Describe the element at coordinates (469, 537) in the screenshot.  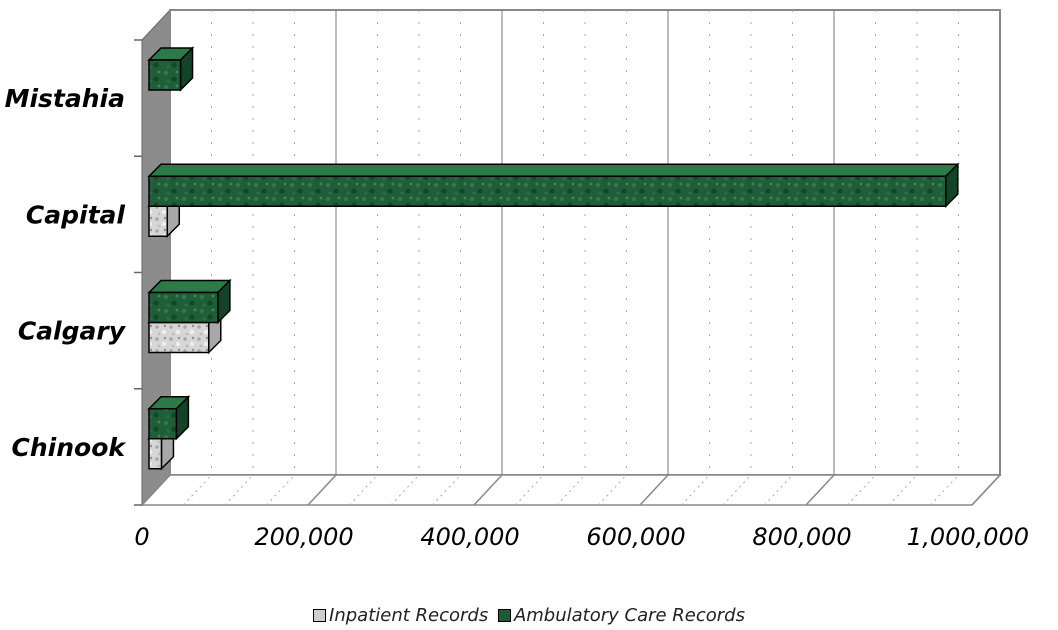
I see `x-tick-label: 400,000` at that location.